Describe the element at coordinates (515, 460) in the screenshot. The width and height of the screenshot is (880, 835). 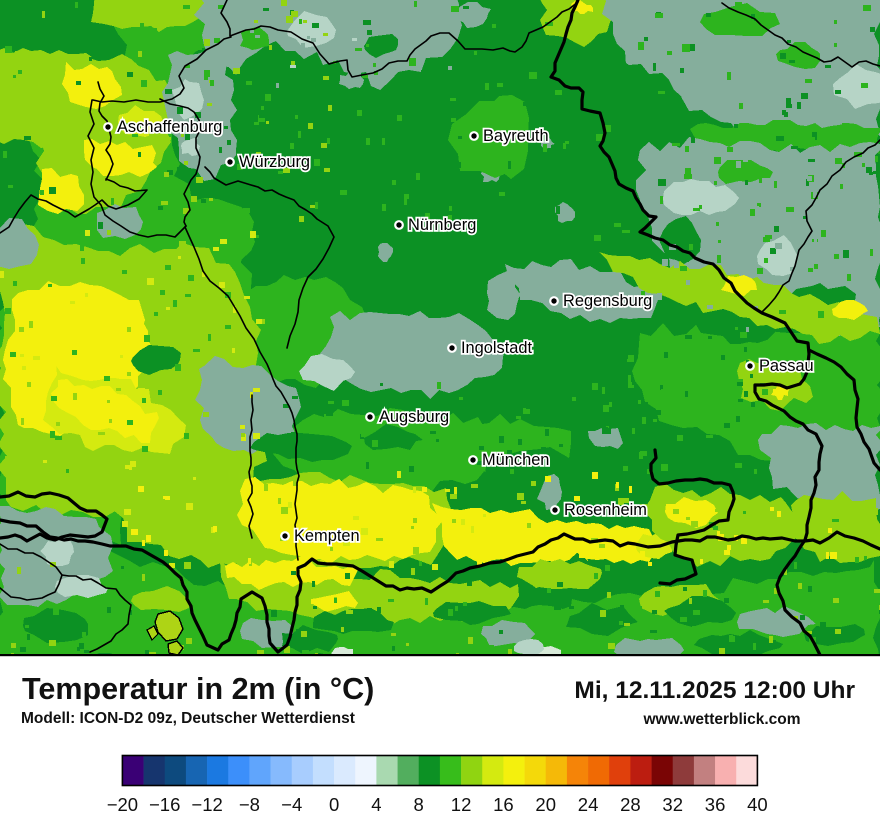
I see `svg-text: München` at that location.